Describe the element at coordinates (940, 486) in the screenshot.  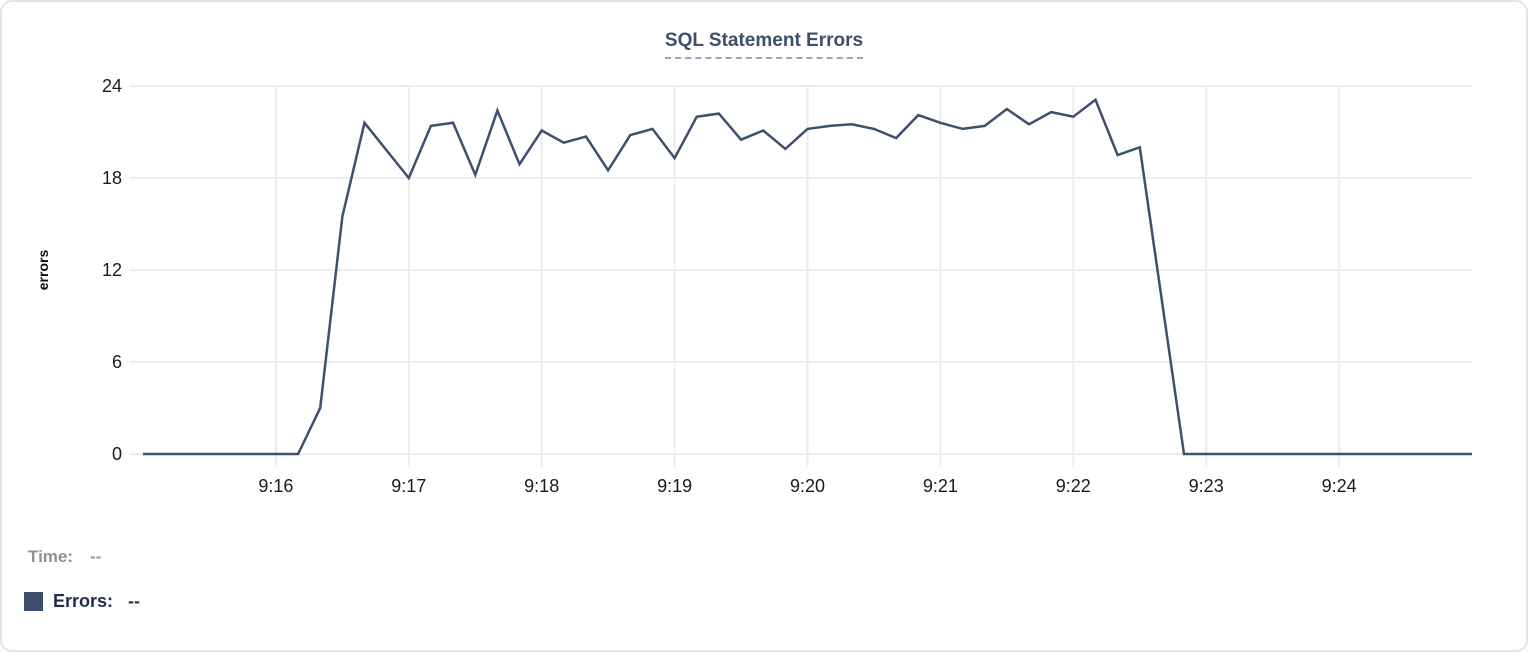
I see `x-tick-label: 9:21` at that location.